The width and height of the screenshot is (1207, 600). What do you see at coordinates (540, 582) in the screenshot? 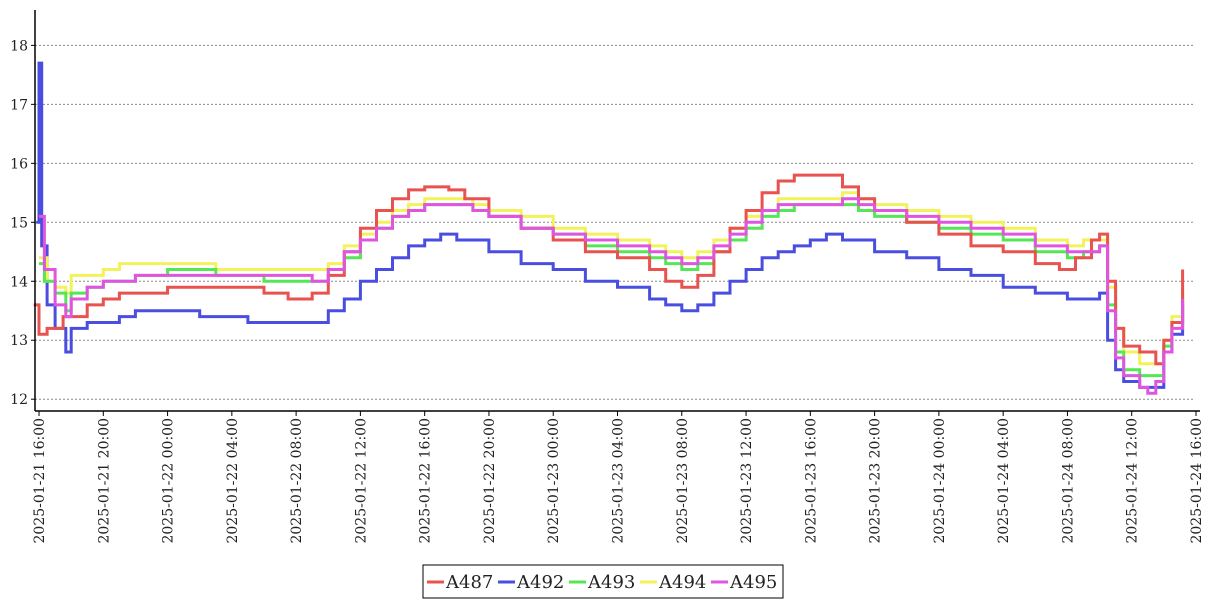
I see `legend-label-a492: A492` at bounding box center [540, 582].